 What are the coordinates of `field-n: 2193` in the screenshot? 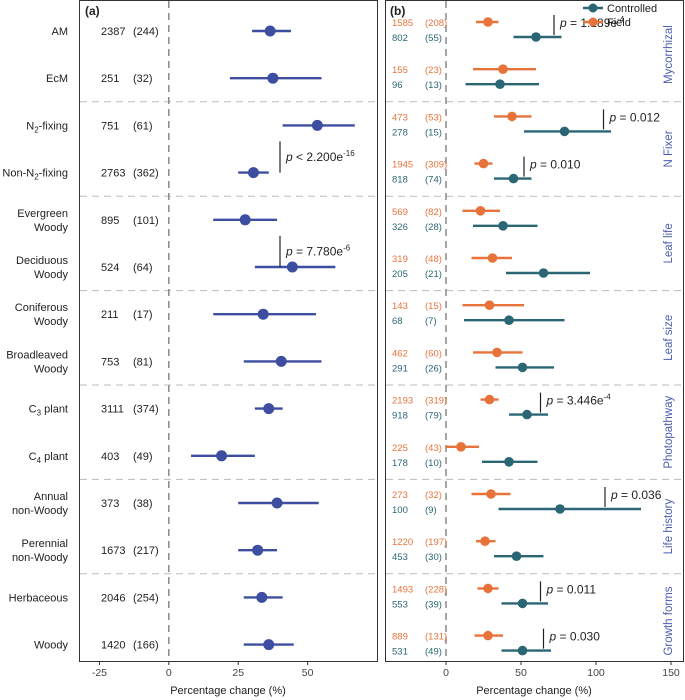 It's located at (402, 401).